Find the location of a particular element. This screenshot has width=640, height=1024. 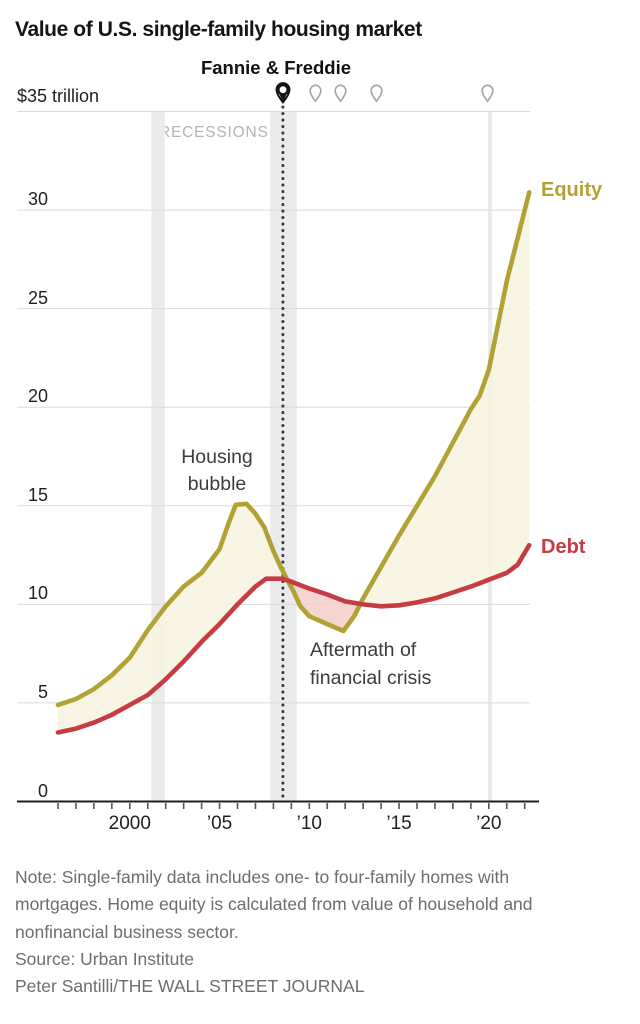

annotation-aftermath: Aftermath of financial crisis is located at coordinates (370, 664).